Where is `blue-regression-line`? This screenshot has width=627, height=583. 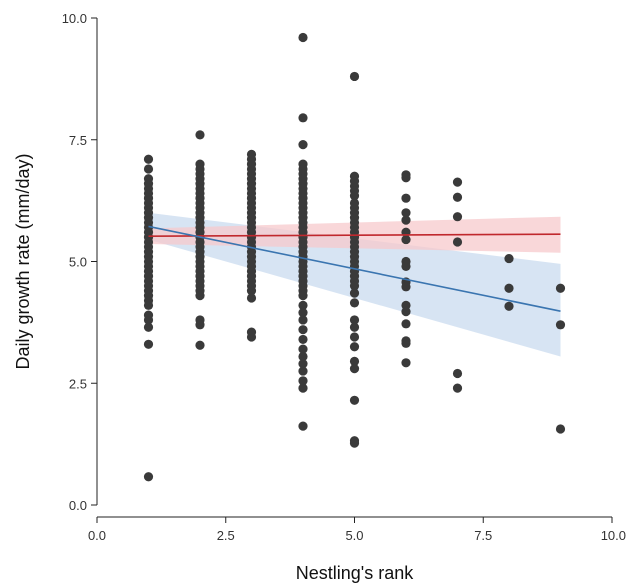
blue-regression-line is located at coordinates (354, 268).